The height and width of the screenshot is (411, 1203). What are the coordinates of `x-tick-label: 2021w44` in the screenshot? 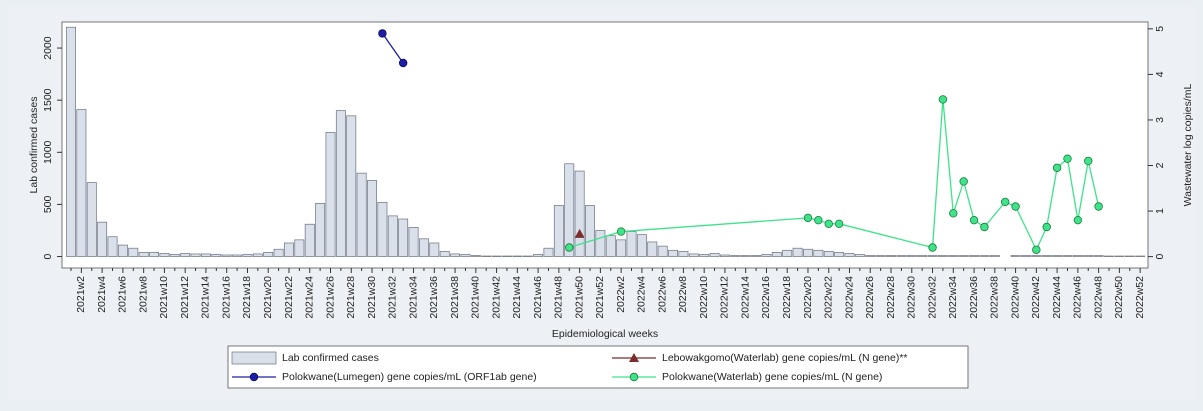 It's located at (517, 297).